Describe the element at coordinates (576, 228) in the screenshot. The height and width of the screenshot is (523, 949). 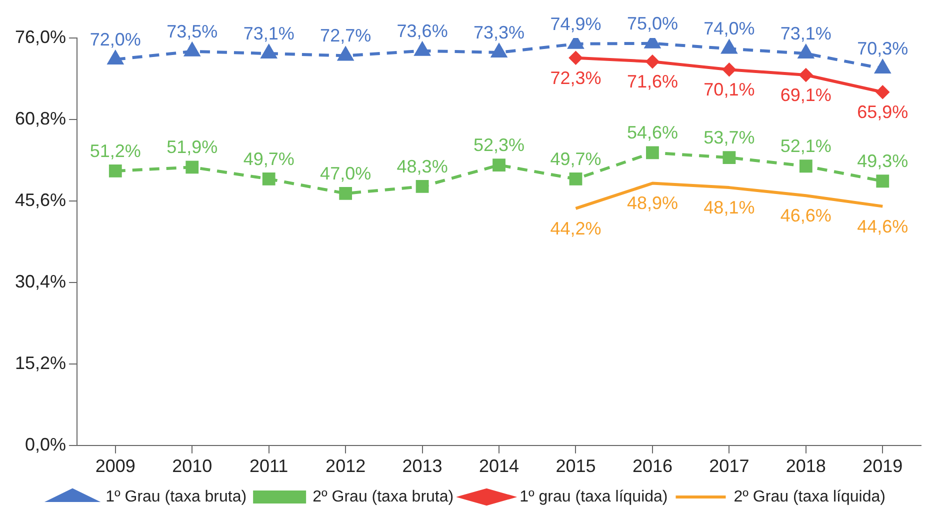
I see `data-label: 44,2%` at that location.